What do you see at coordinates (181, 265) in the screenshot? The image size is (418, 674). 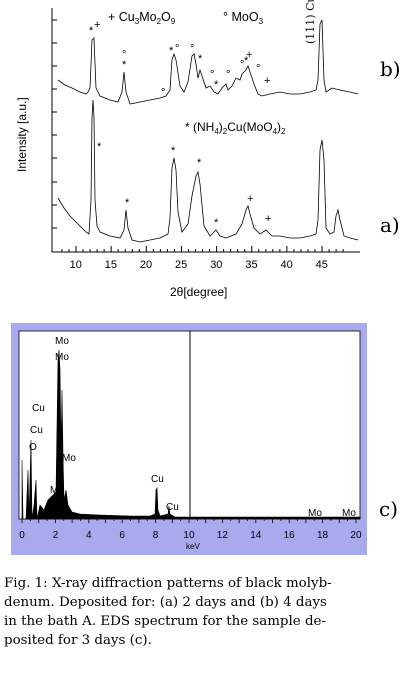 I see `xrd-x-tick-label: 25` at bounding box center [181, 265].